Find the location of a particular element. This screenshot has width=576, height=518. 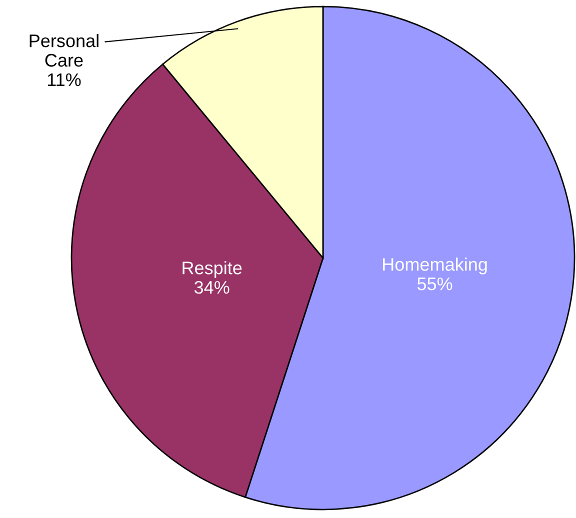

slice-label: Respite is located at coordinates (212, 269).